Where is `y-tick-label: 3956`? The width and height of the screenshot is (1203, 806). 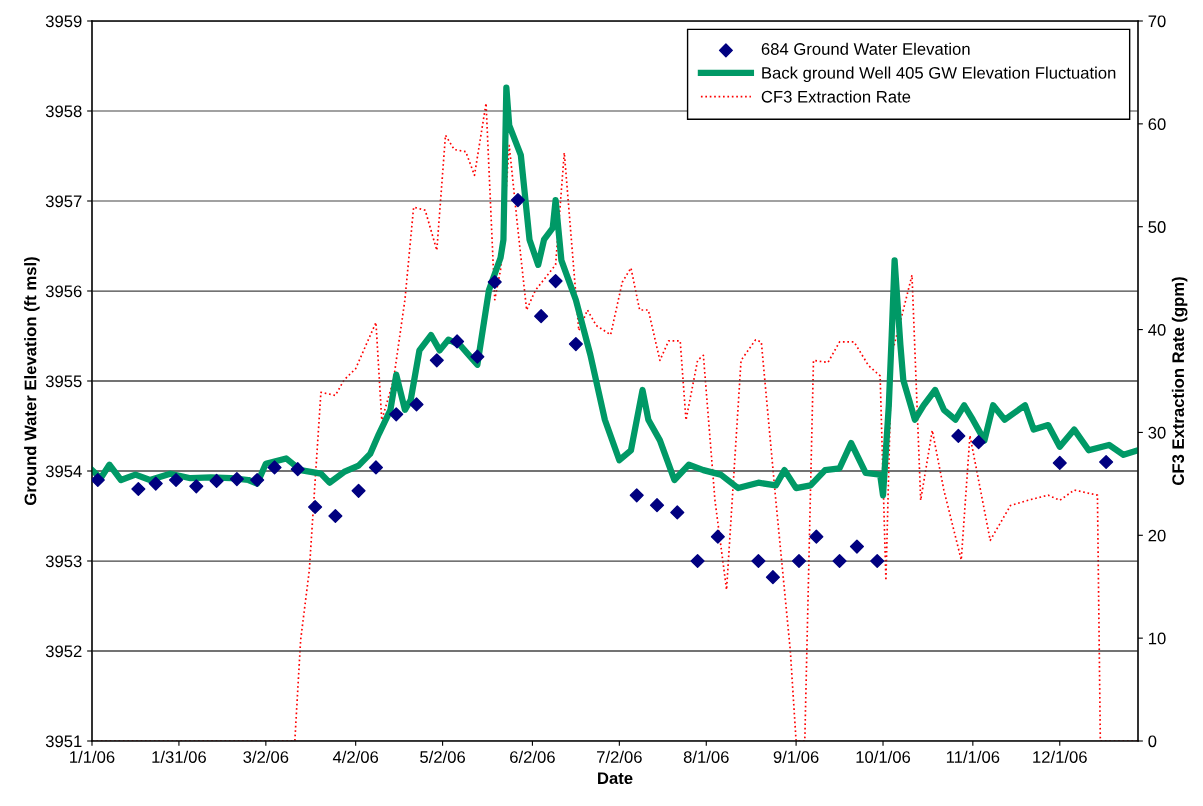 y-tick-label: 3956 is located at coordinates (63, 291).